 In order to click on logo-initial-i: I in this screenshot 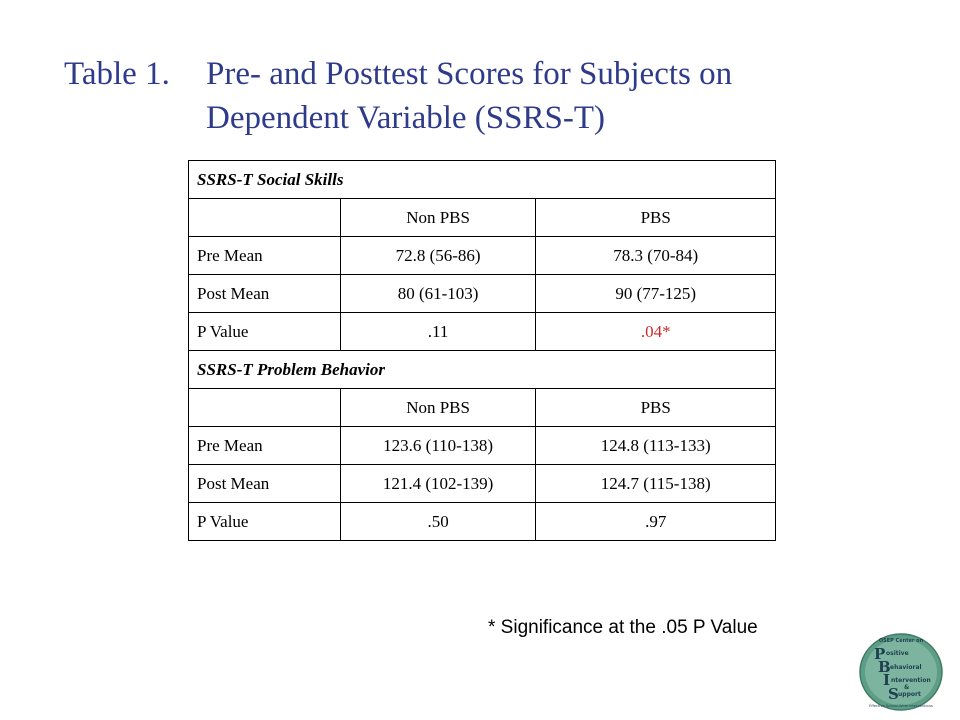, I will do `click(886, 680)`.